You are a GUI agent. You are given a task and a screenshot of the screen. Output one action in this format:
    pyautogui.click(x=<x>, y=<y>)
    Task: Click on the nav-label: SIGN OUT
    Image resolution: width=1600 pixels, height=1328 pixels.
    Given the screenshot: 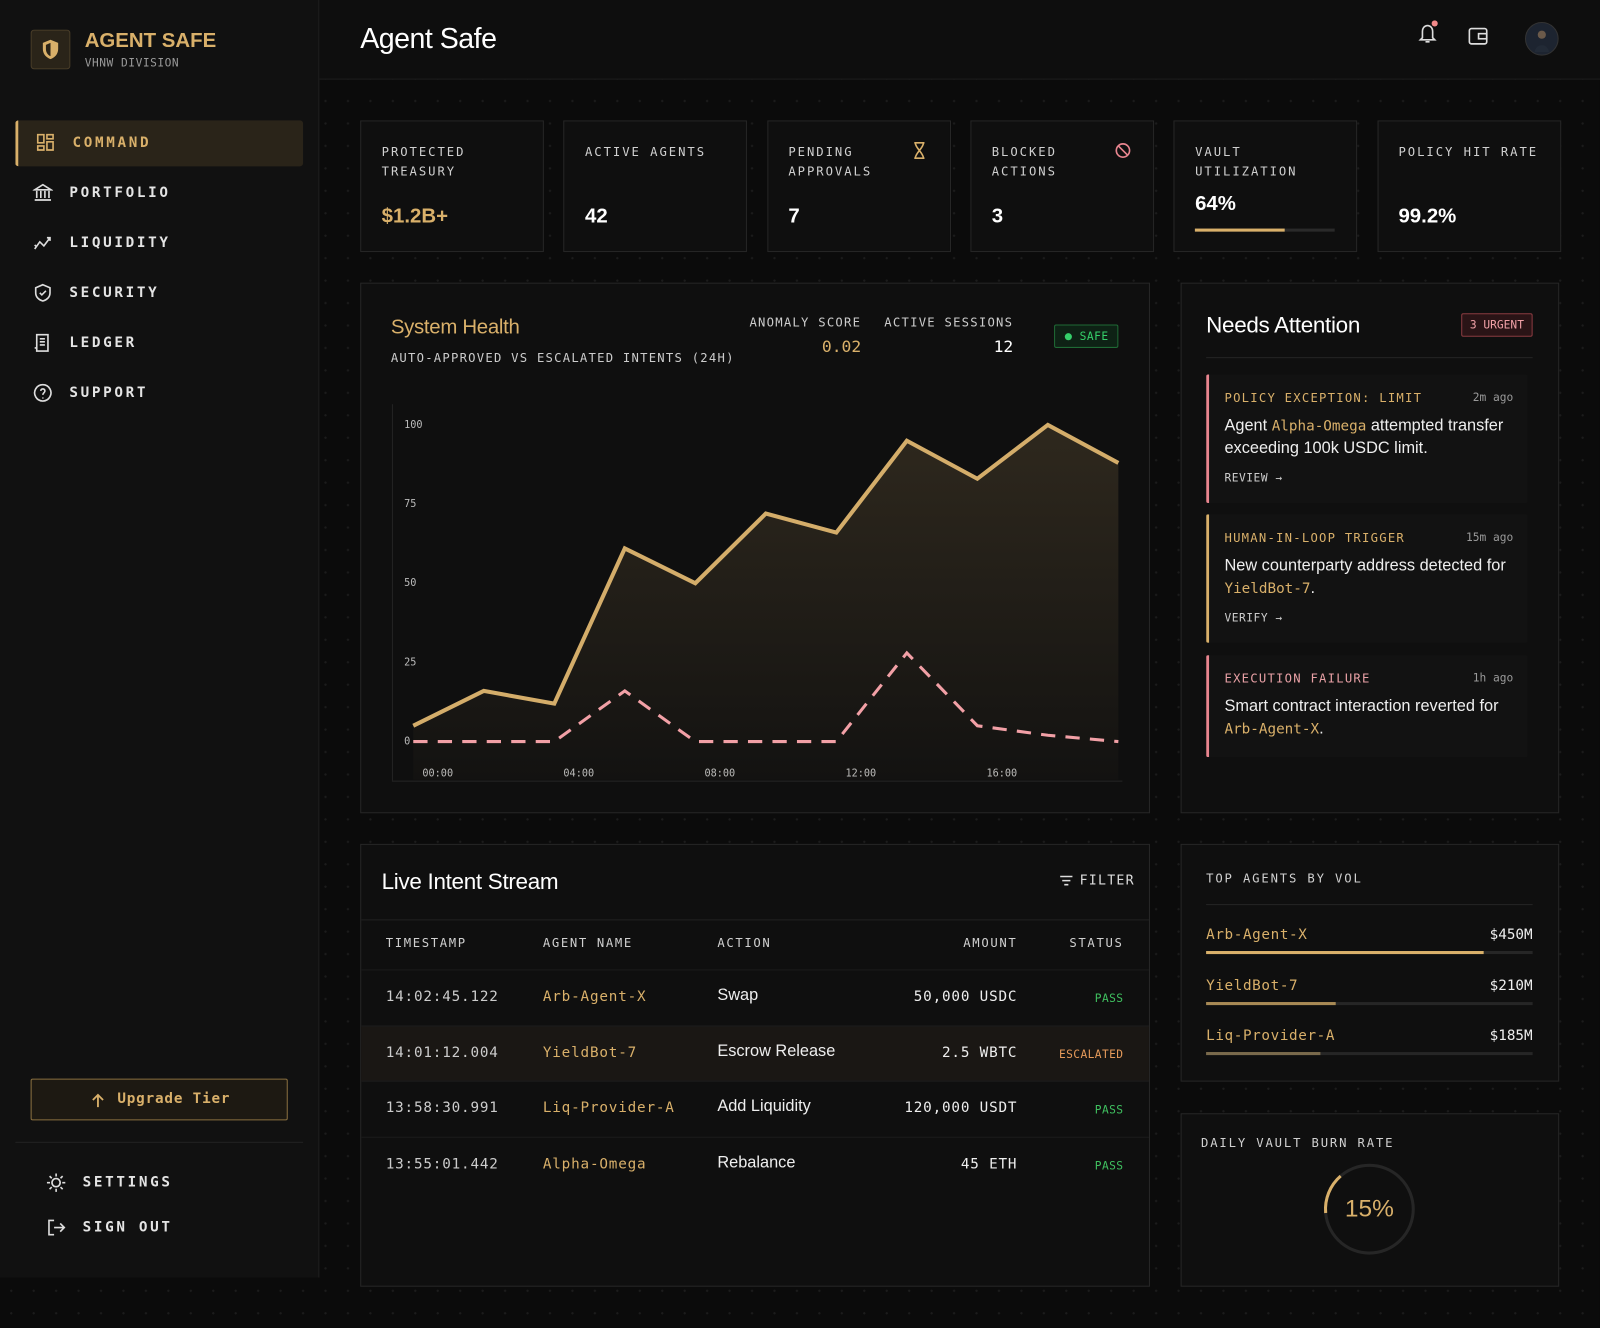 What is the action you would take?
    pyautogui.click(x=127, y=1227)
    